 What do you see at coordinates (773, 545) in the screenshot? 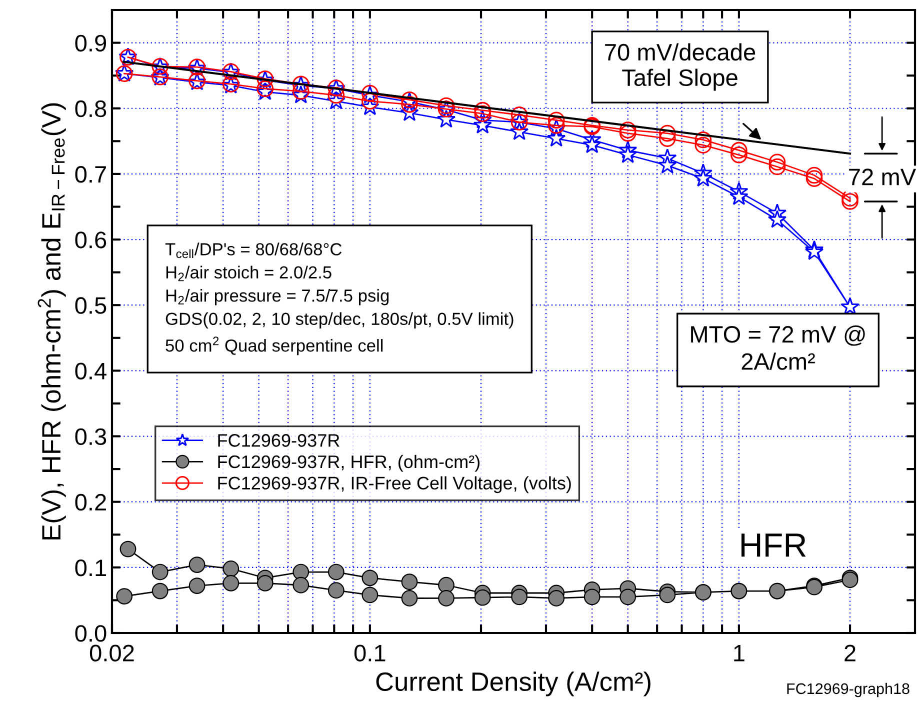
I see `annotation: HFR` at bounding box center [773, 545].